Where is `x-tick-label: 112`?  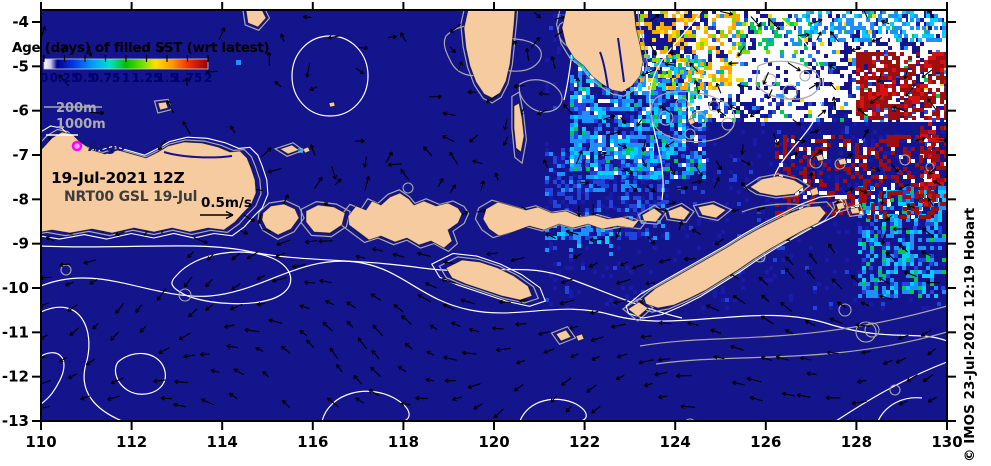
x-tick-label: 112 is located at coordinates (131, 442).